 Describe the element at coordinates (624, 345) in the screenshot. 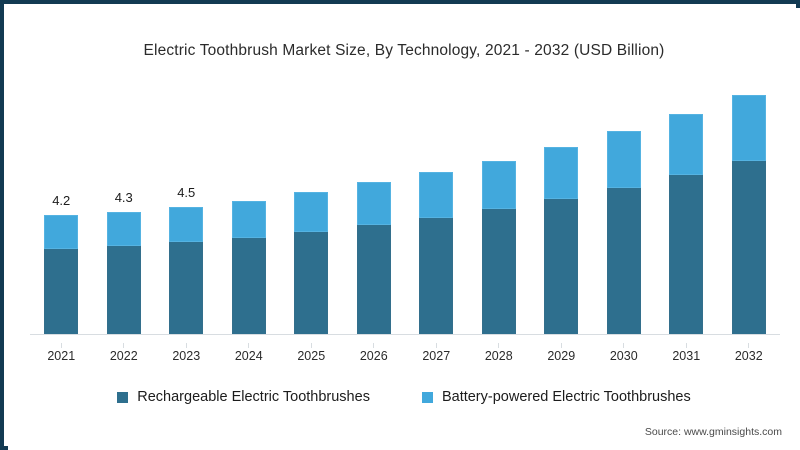

I see `x-axis-tick-2030` at that location.